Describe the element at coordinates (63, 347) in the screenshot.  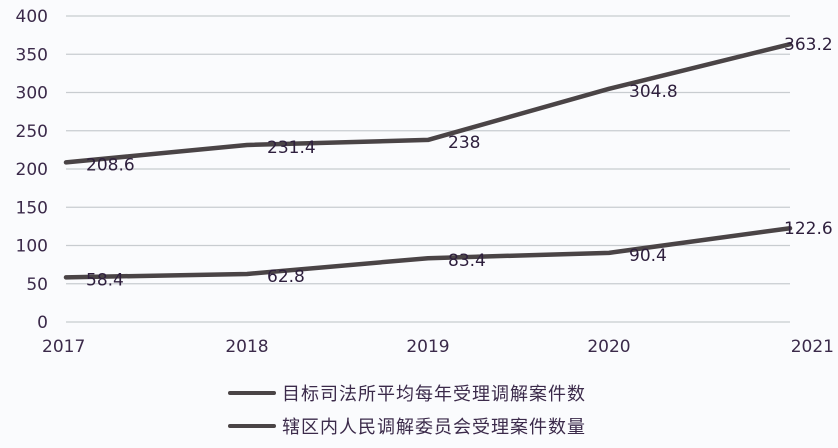
I see `x-tick-label: 2017` at that location.